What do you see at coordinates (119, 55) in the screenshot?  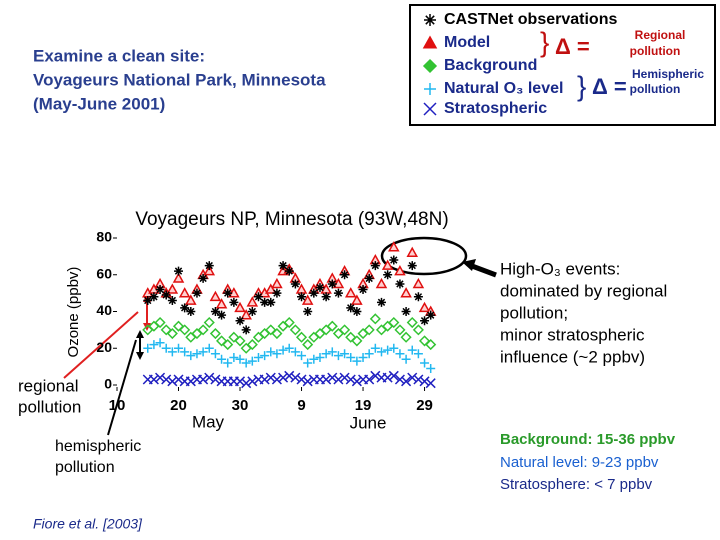 I see `heading-line: Examine a clean site:` at bounding box center [119, 55].